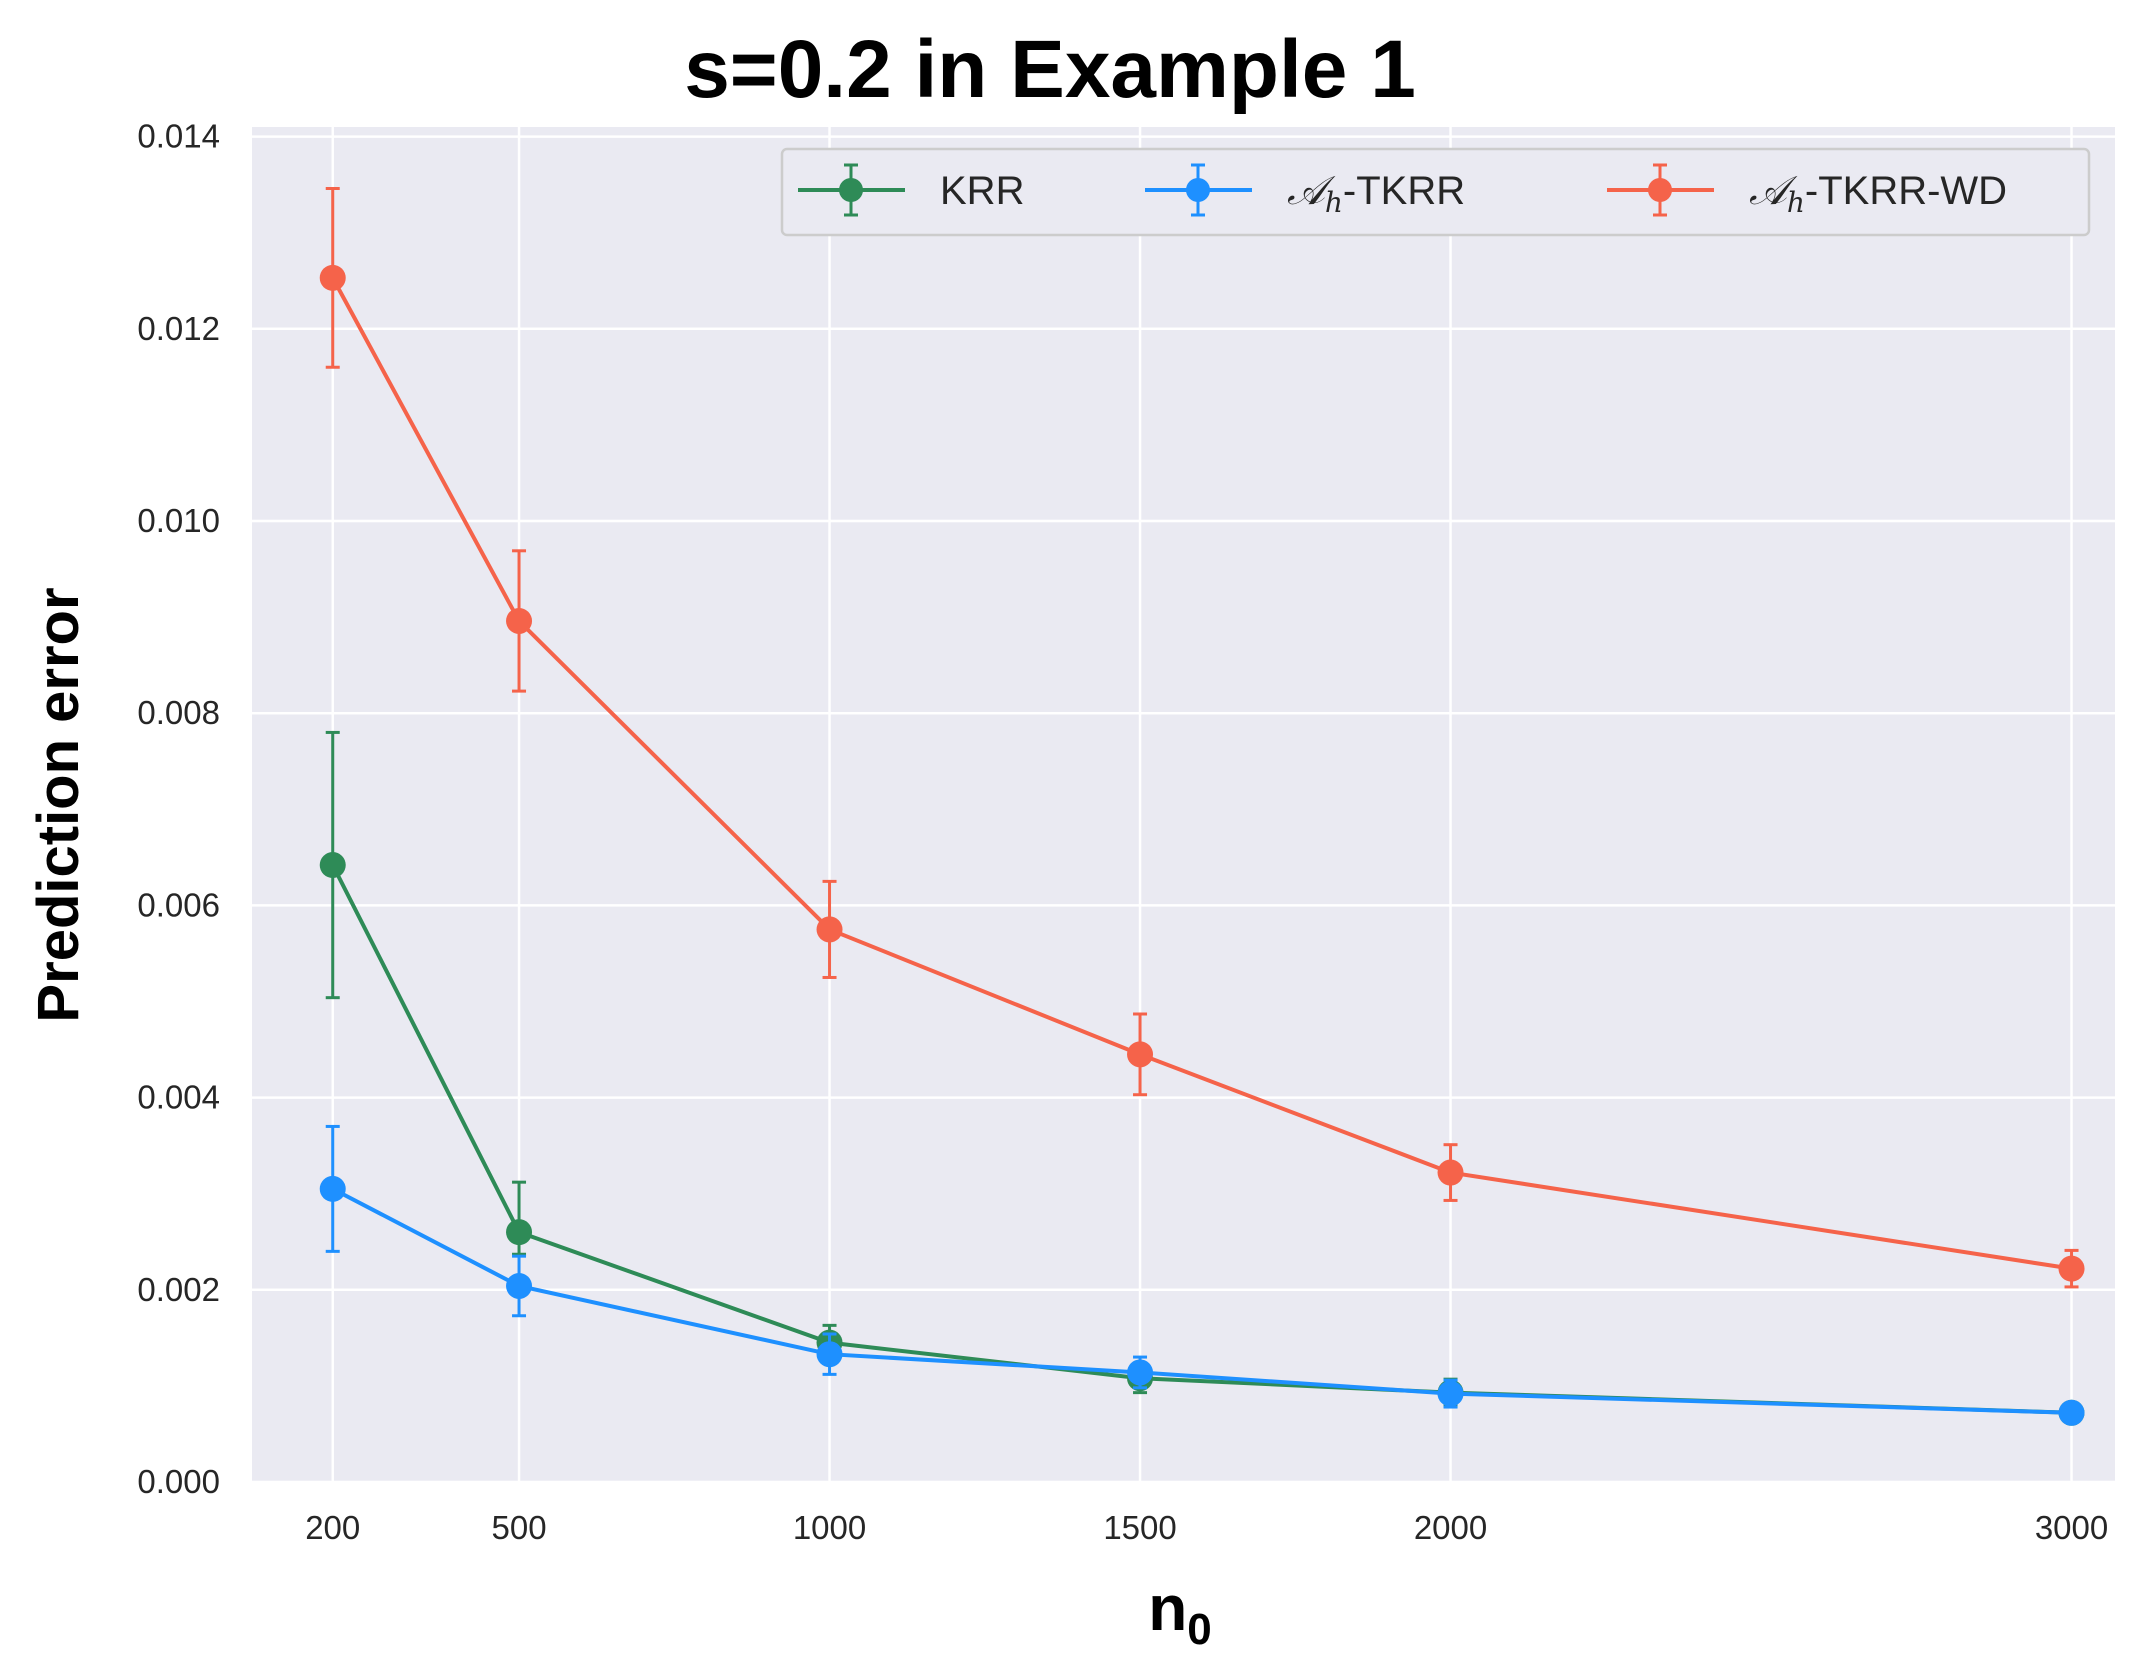 The height and width of the screenshot is (1665, 2138). What do you see at coordinates (851, 190) in the screenshot?
I see `legend-krr-marker` at bounding box center [851, 190].